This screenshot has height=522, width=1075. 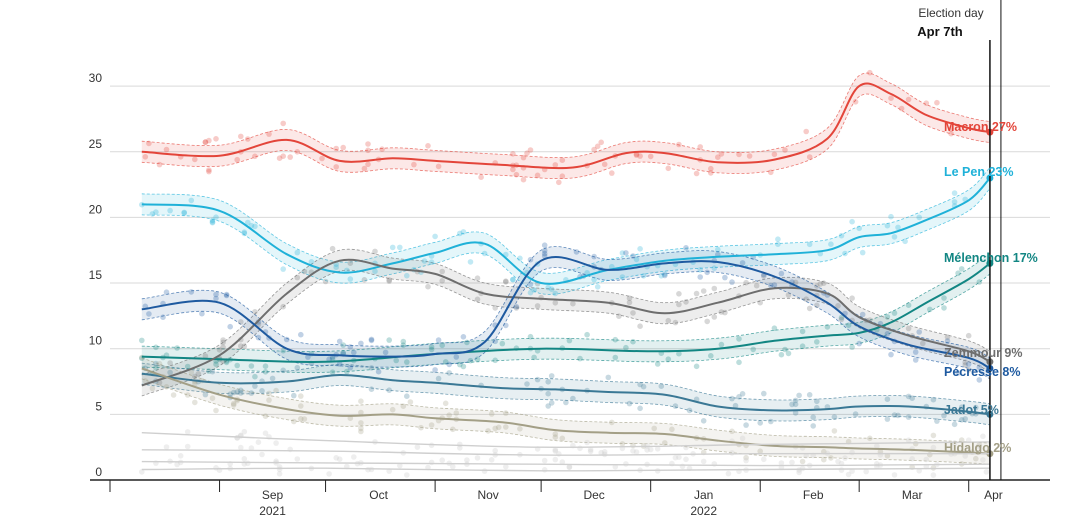 What do you see at coordinates (98, 472) in the screenshot?
I see `y-tick-label: 0` at bounding box center [98, 472].